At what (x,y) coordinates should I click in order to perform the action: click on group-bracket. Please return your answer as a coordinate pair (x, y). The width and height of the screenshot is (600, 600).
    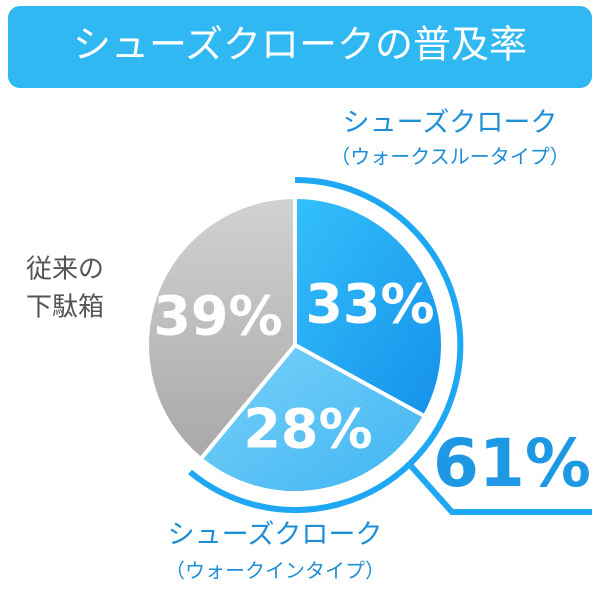
    Looking at the image, I should click on (500, 489).